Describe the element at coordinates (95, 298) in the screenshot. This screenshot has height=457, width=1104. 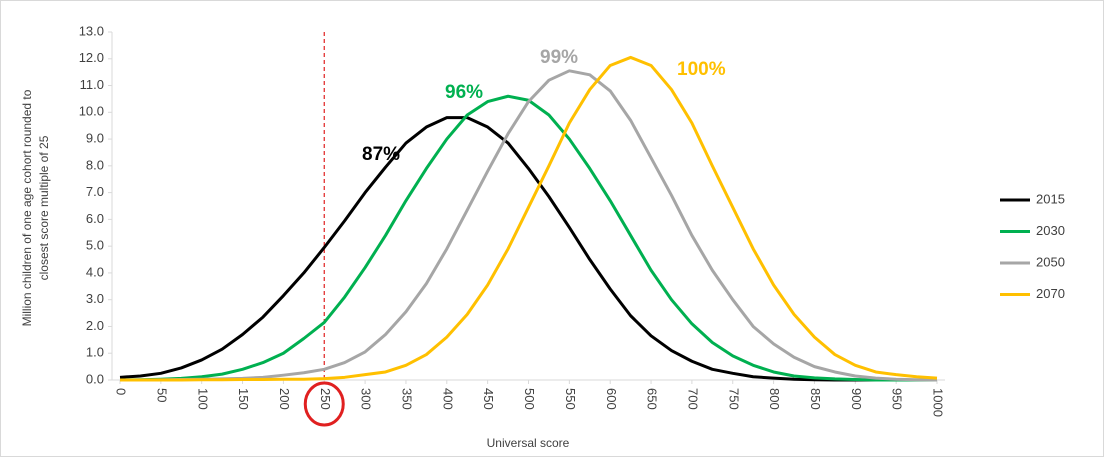
I see `y-tick-label: 3.0` at that location.